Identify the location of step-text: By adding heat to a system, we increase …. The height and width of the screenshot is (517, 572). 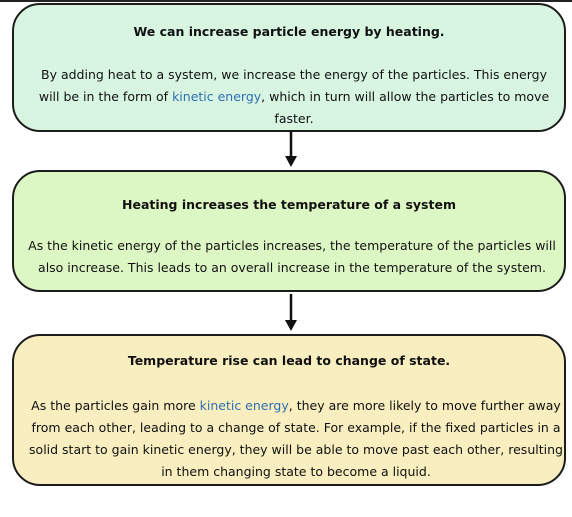
(292, 85).